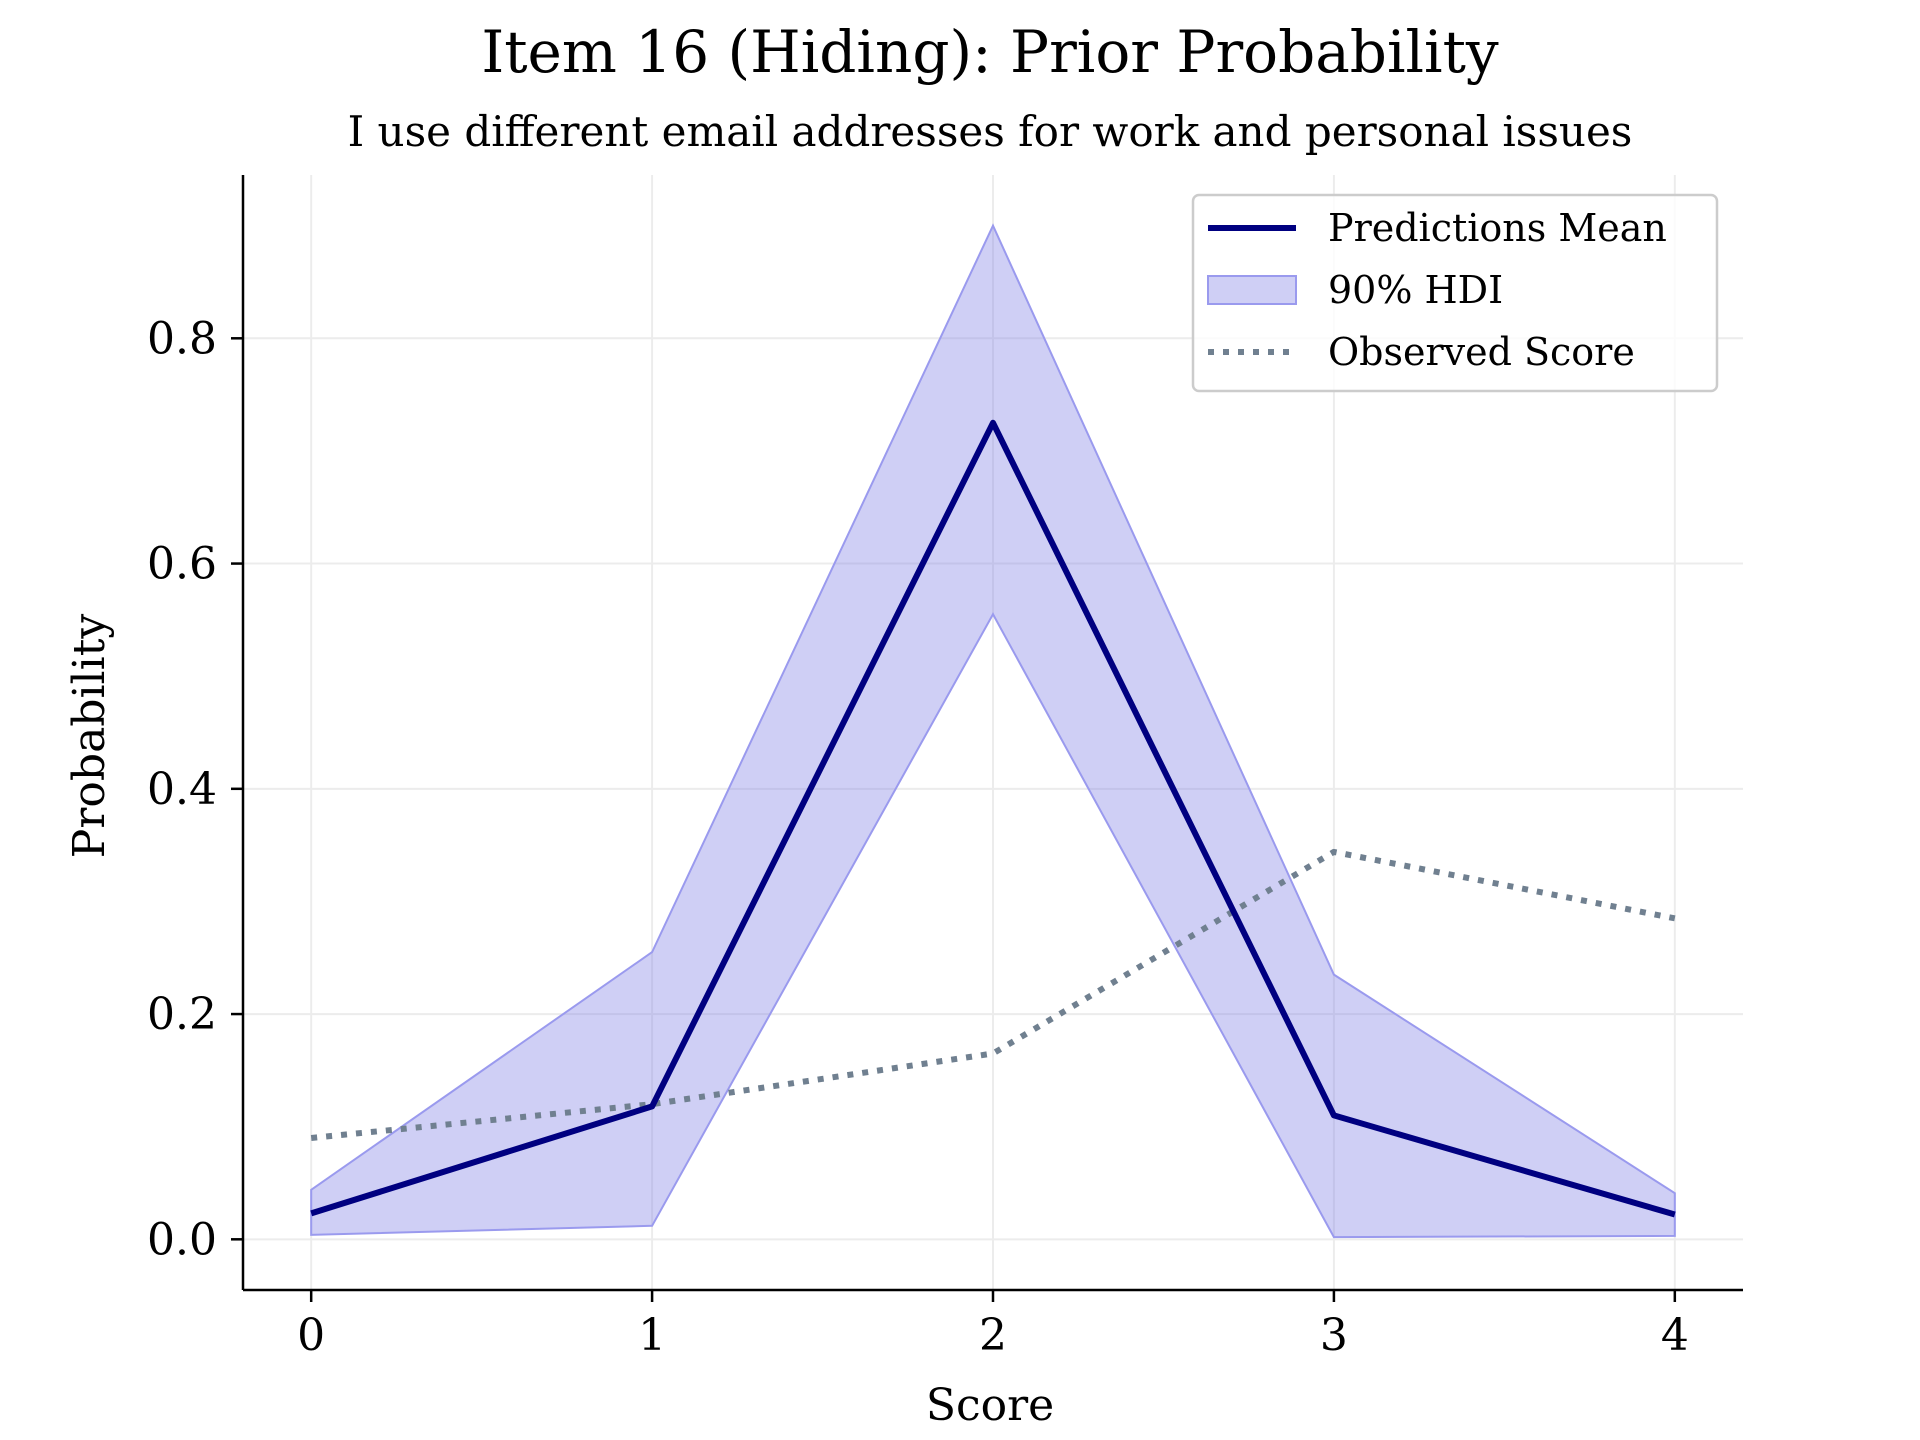 This screenshot has width=1920, height=1440. I want to click on chart-title: Item 16 (Hiding): Prior Probability, so click(990, 52).